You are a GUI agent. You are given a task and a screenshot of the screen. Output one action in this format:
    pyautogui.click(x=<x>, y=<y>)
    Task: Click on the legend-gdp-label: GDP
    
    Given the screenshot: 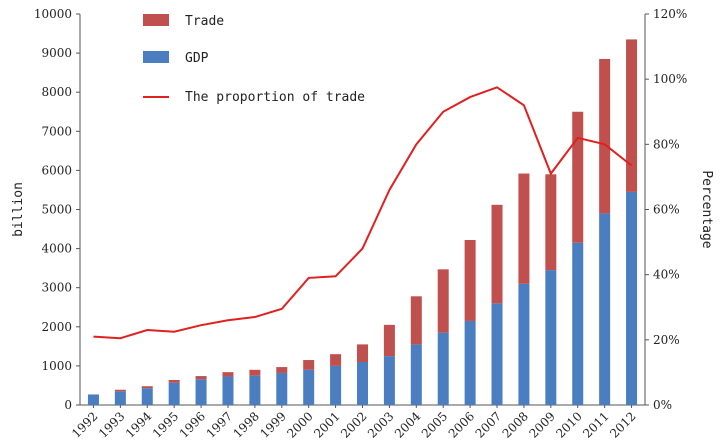 What is the action you would take?
    pyautogui.click(x=197, y=58)
    